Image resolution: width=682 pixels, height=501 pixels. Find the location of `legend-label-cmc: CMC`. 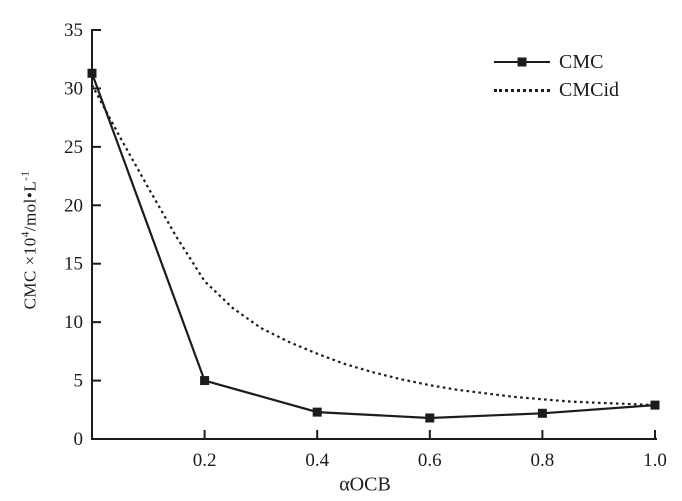

legend-label-cmc: CMC is located at coordinates (581, 62).